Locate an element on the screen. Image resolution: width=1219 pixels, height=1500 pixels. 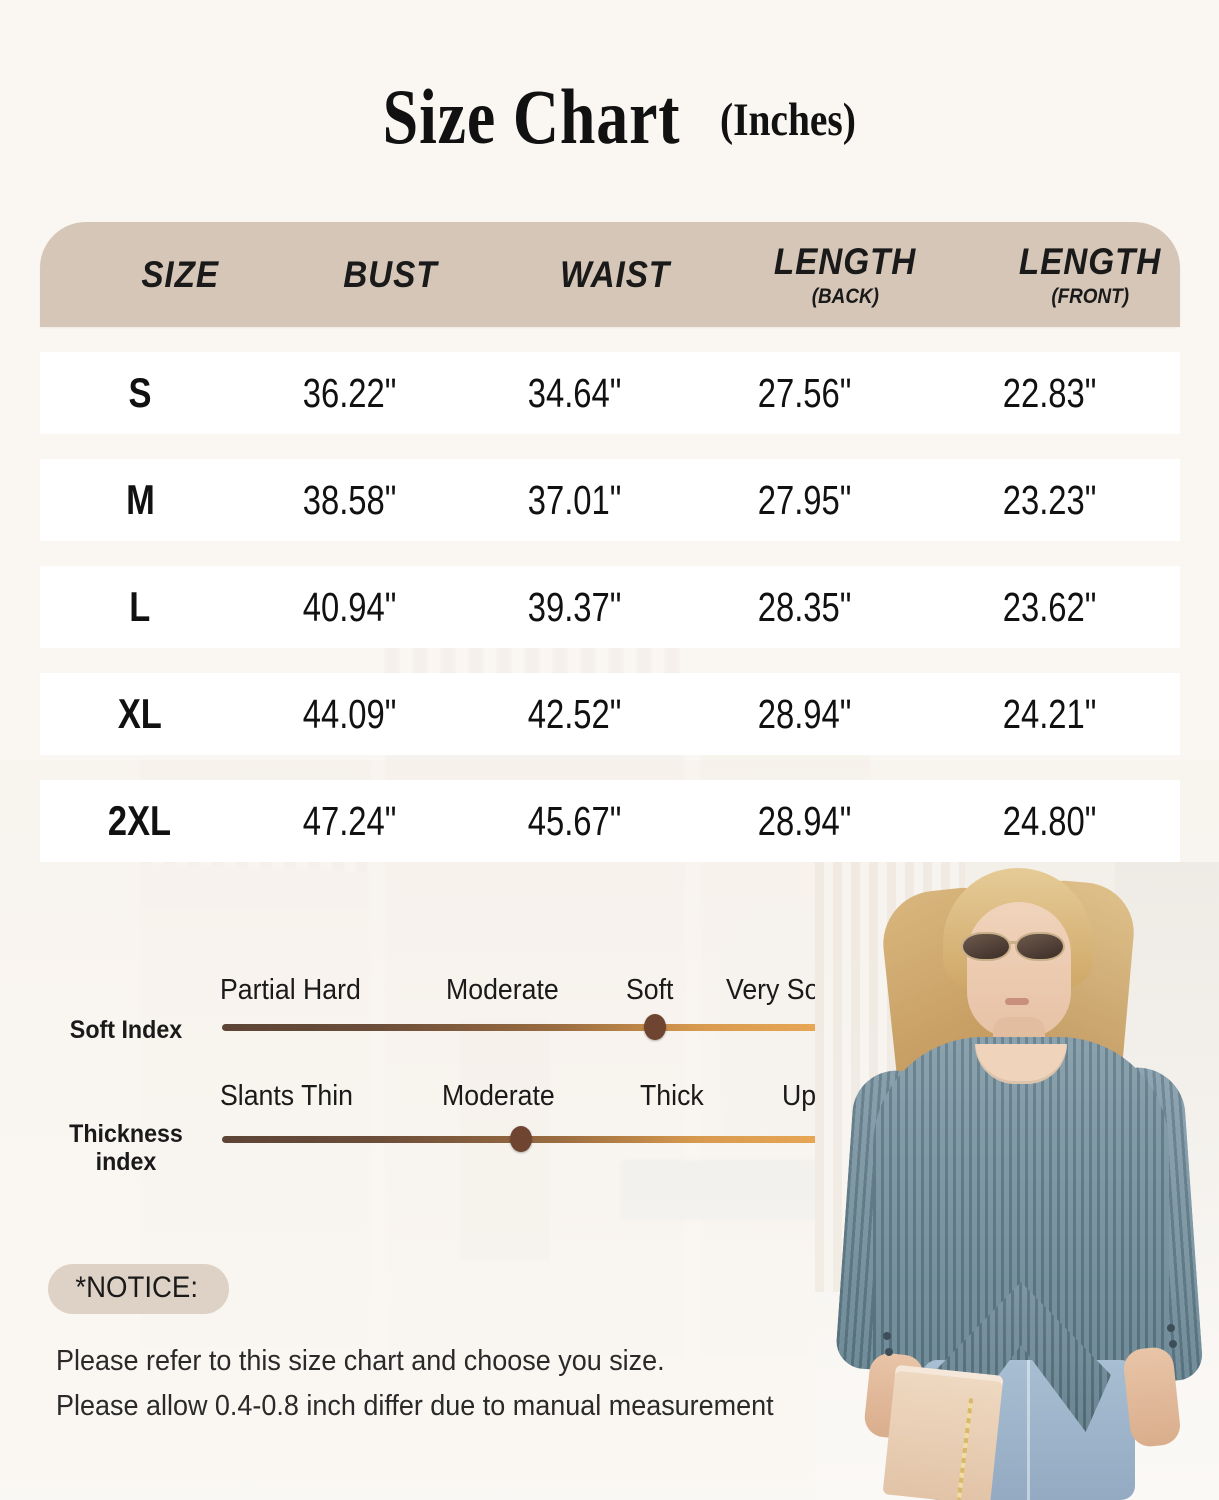
sunglasses-icon is located at coordinates (1019, 947).